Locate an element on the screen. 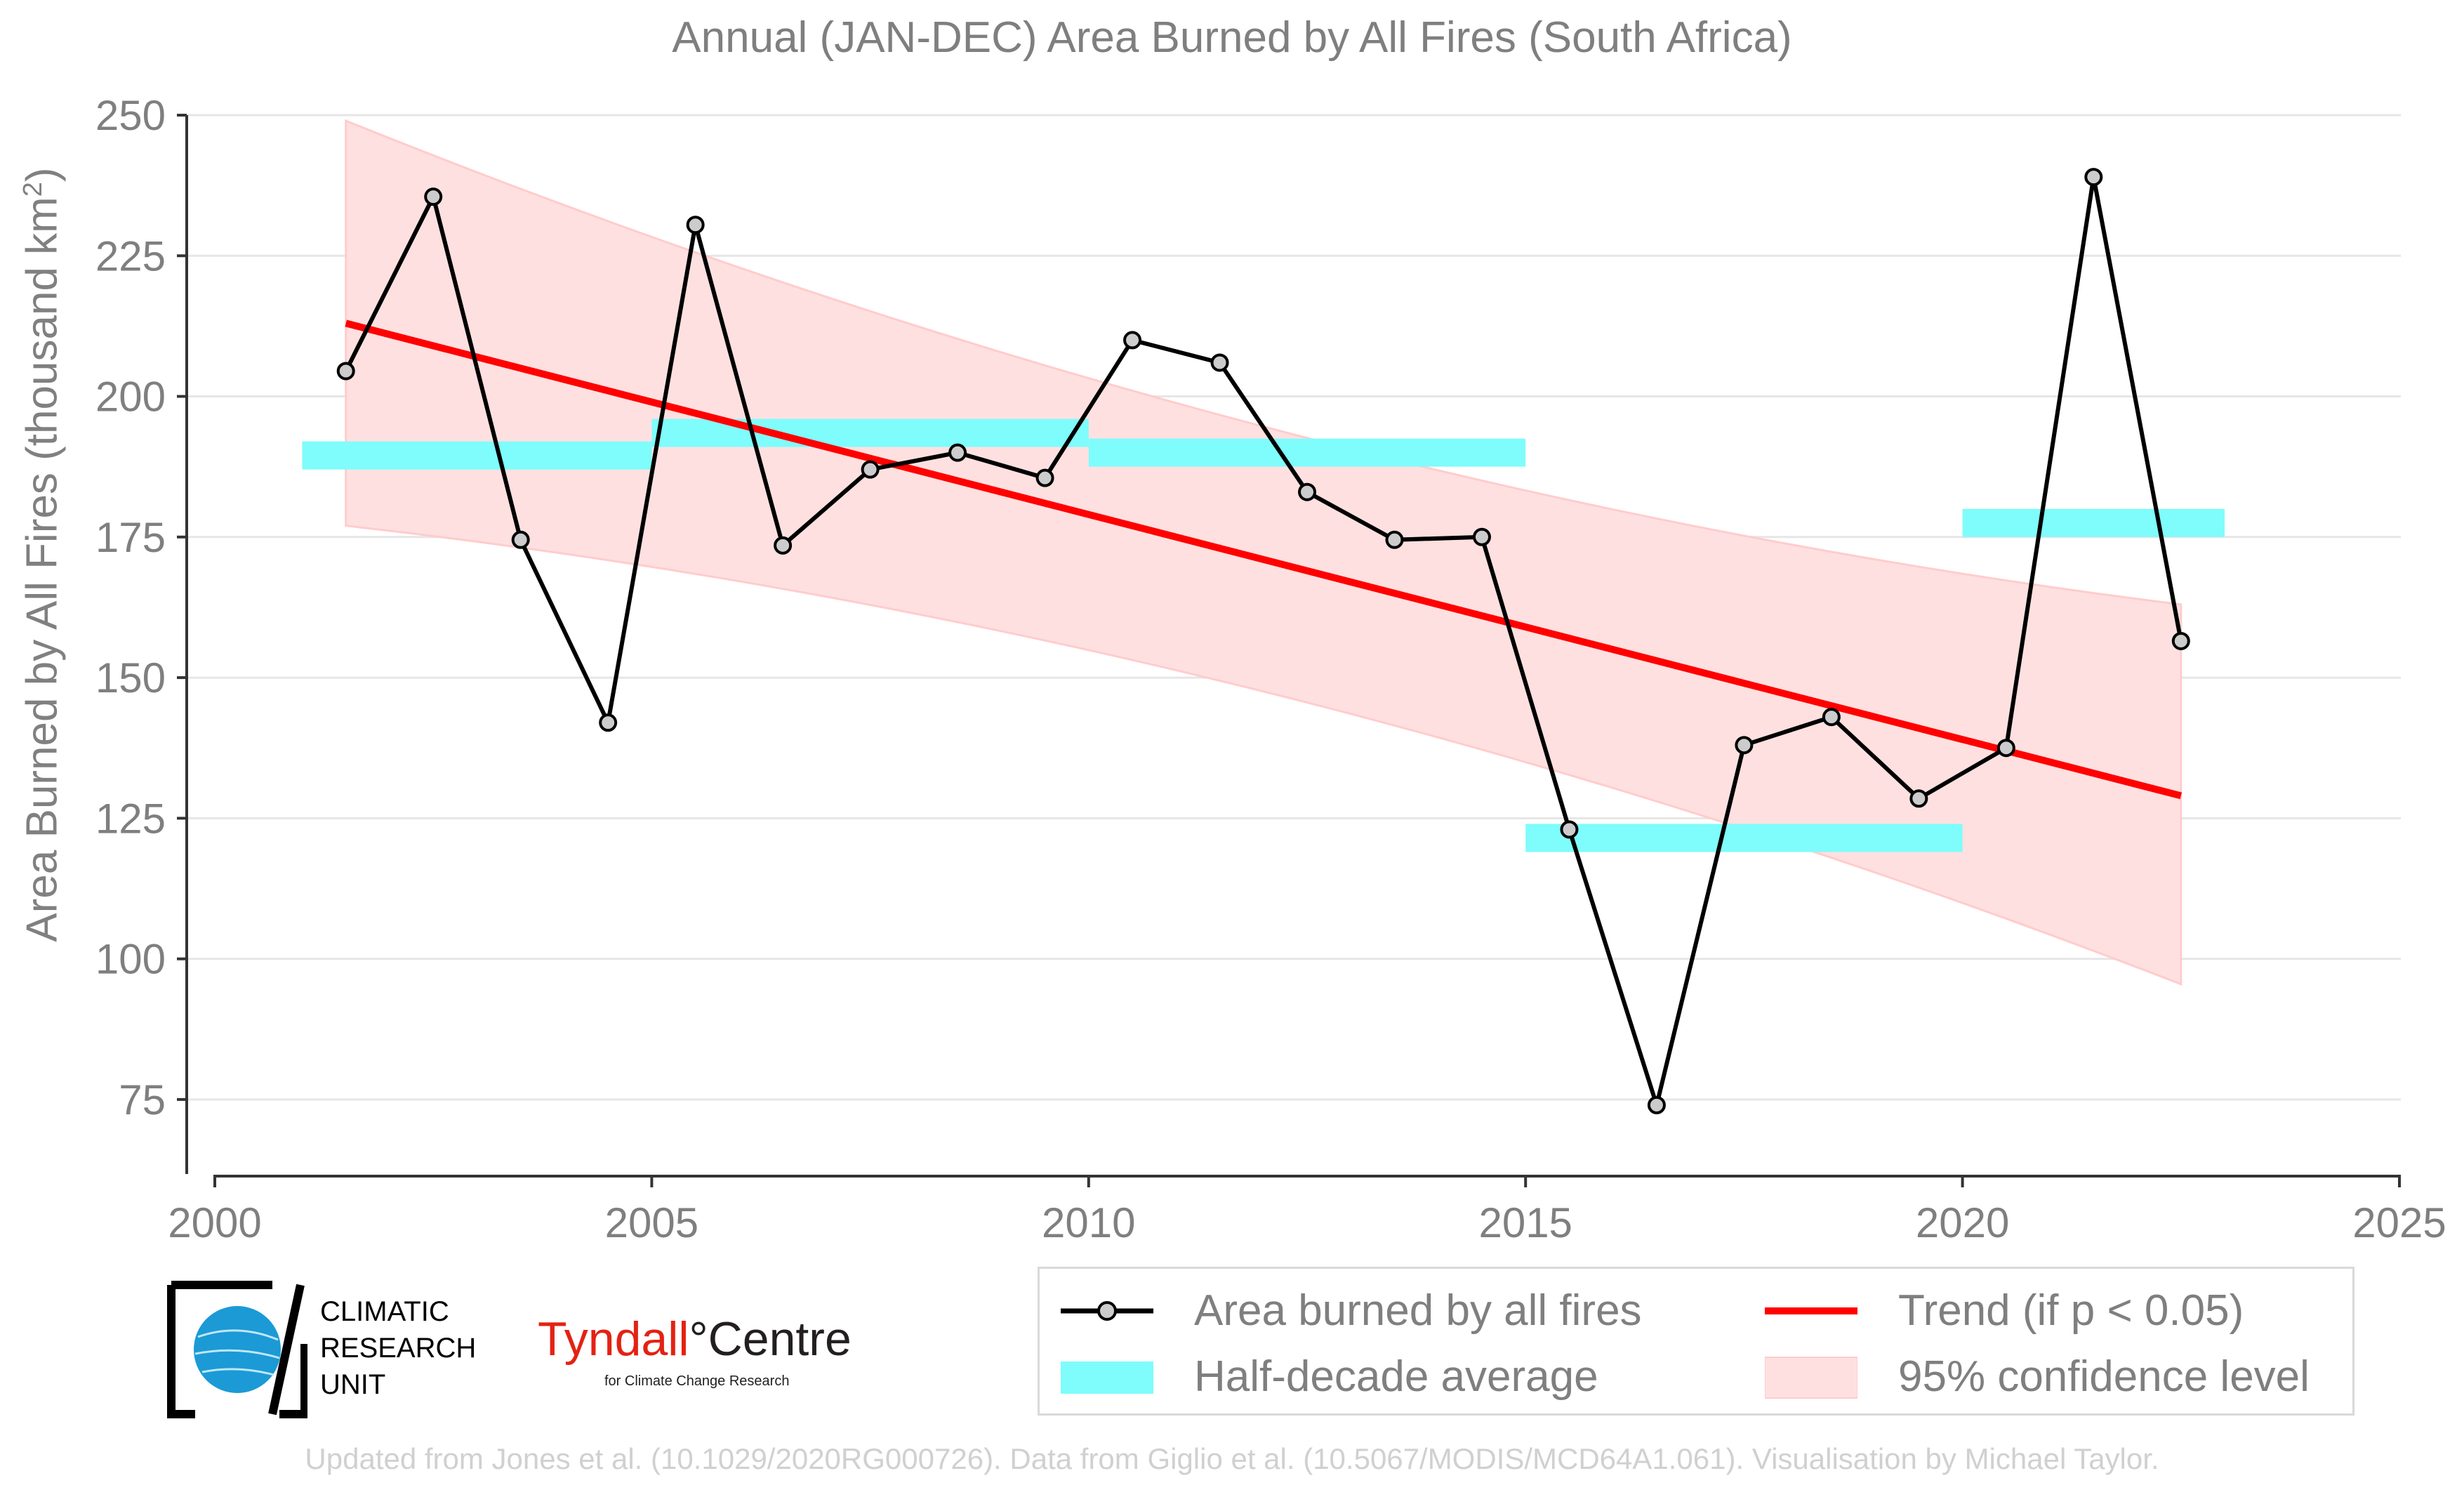 Image resolution: width=2464 pixels, height=1497 pixels. cru-line-1: CLIMATIC is located at coordinates (385, 1311).